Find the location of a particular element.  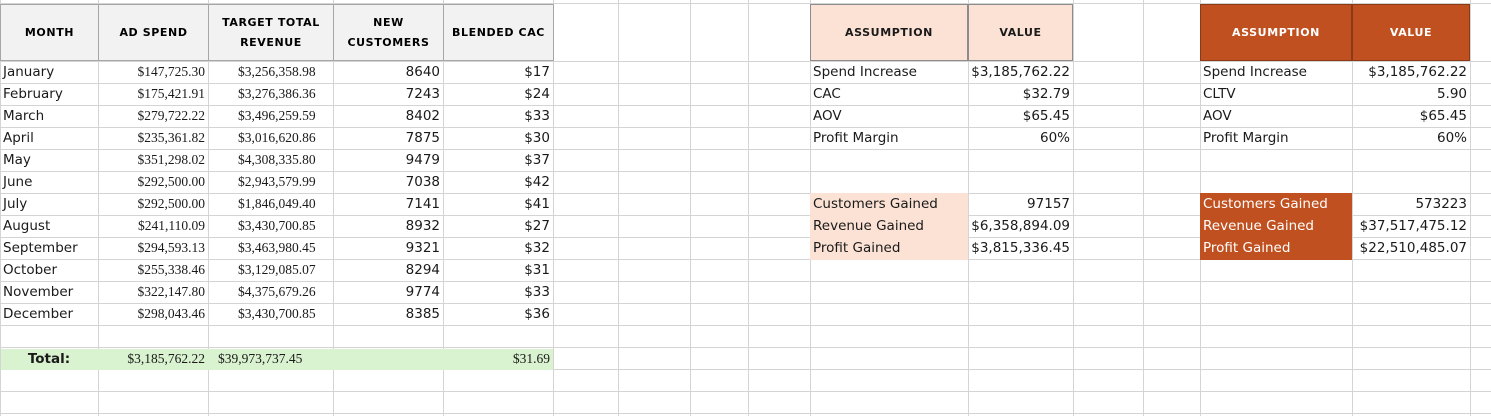

result-value: $6,358,894.09 is located at coordinates (1020, 226).